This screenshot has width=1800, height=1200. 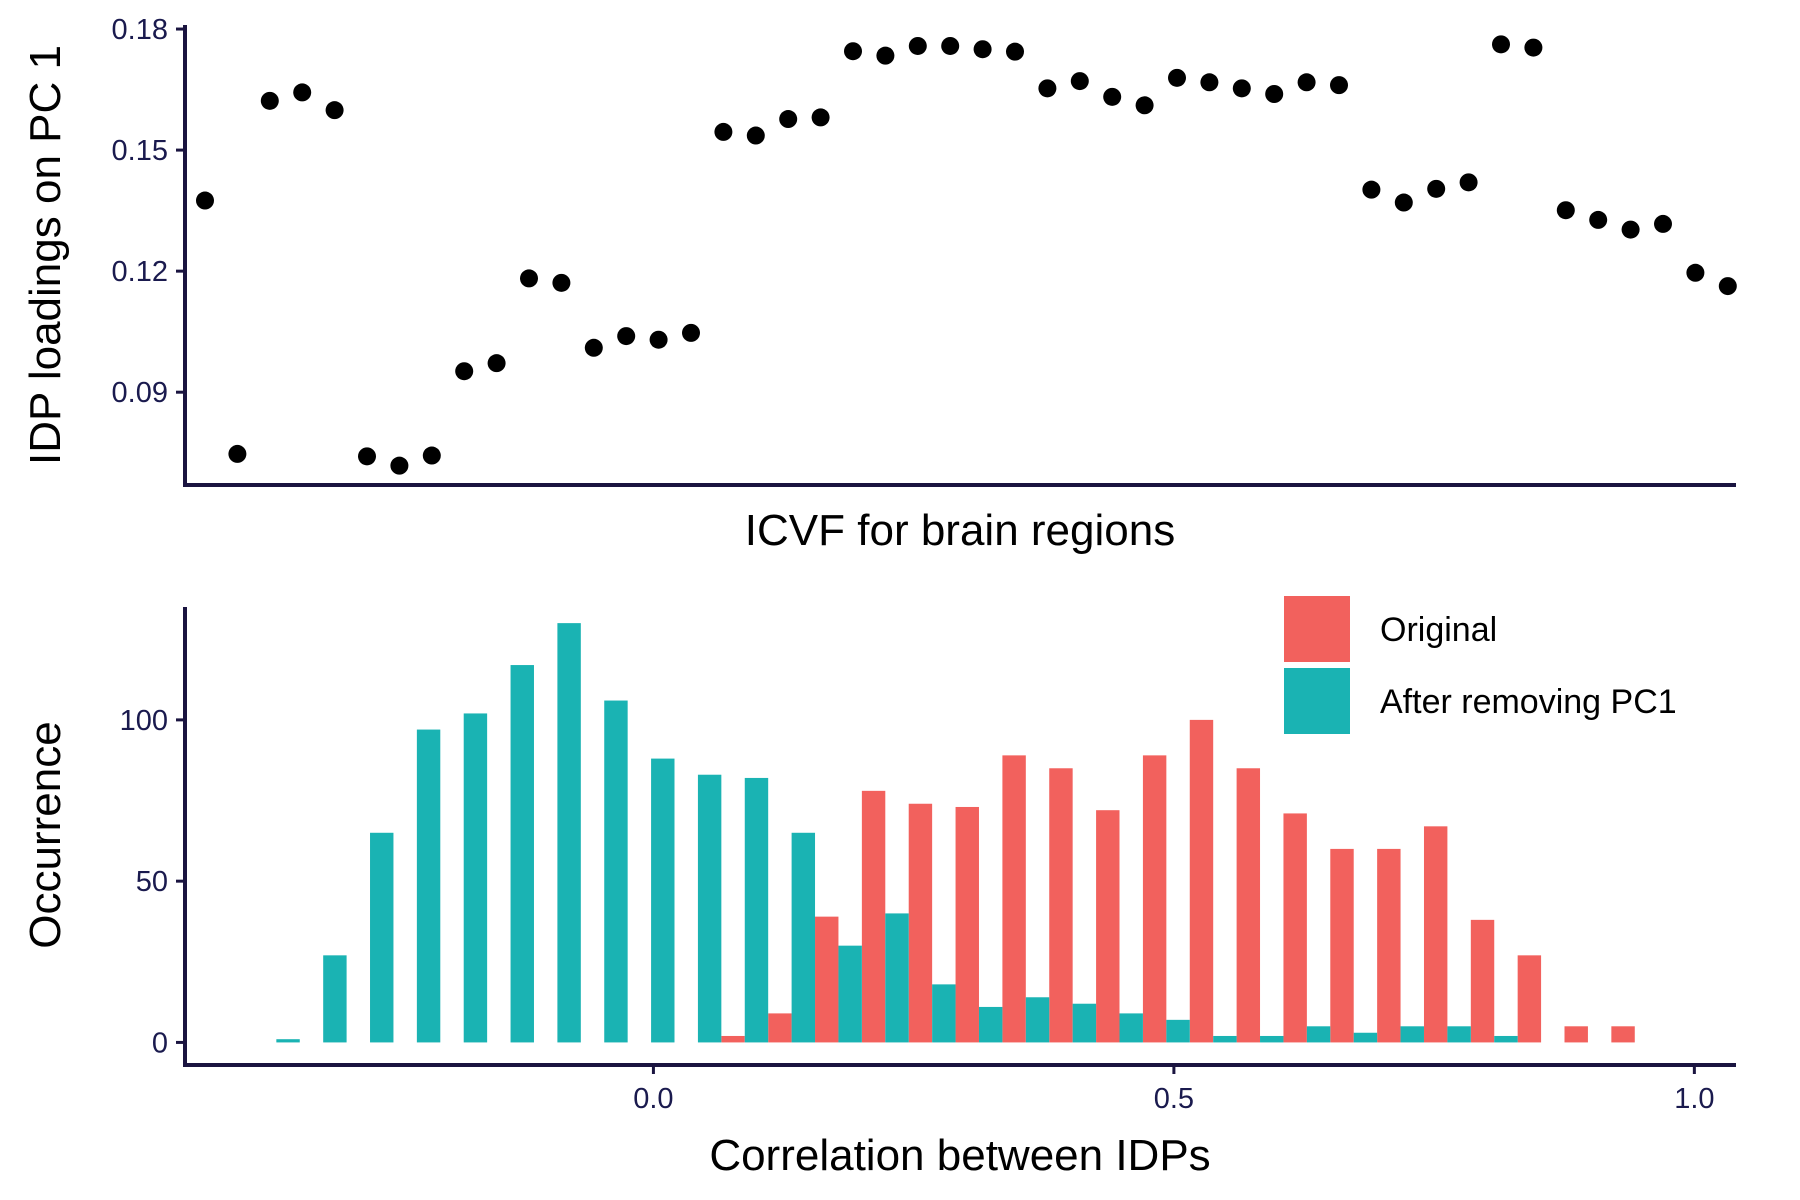 I want to click on scatter-x-label: ICVF for brain regions, so click(x=960, y=530).